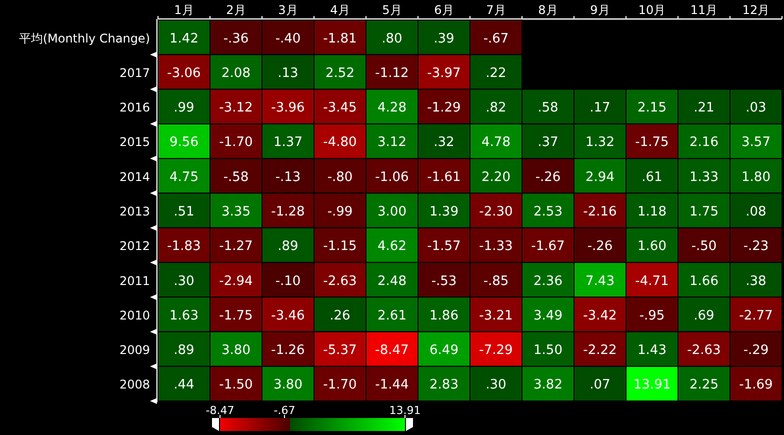  I want to click on data-label: .89, so click(184, 350).